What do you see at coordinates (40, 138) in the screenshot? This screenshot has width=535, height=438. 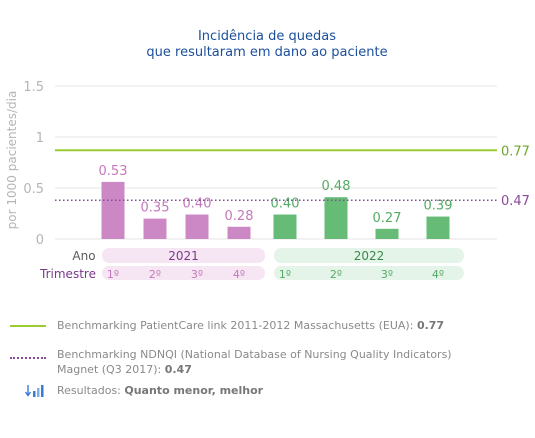 I see `y-tick-label: 1` at bounding box center [40, 138].